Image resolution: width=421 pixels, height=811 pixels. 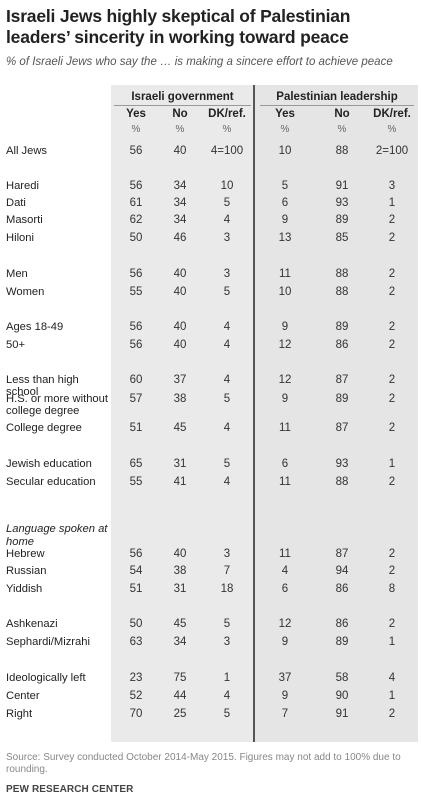 What do you see at coordinates (227, 151) in the screenshot?
I see `table-cell: 4=100` at bounding box center [227, 151].